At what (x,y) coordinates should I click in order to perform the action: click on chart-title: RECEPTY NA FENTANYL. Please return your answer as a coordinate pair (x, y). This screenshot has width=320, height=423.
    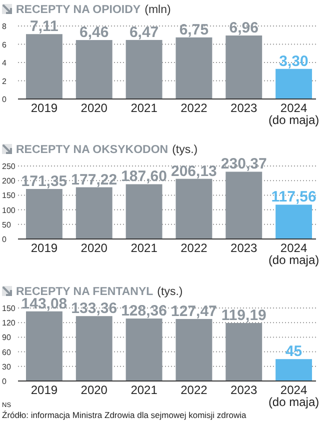
    Looking at the image, I should click on (85, 292).